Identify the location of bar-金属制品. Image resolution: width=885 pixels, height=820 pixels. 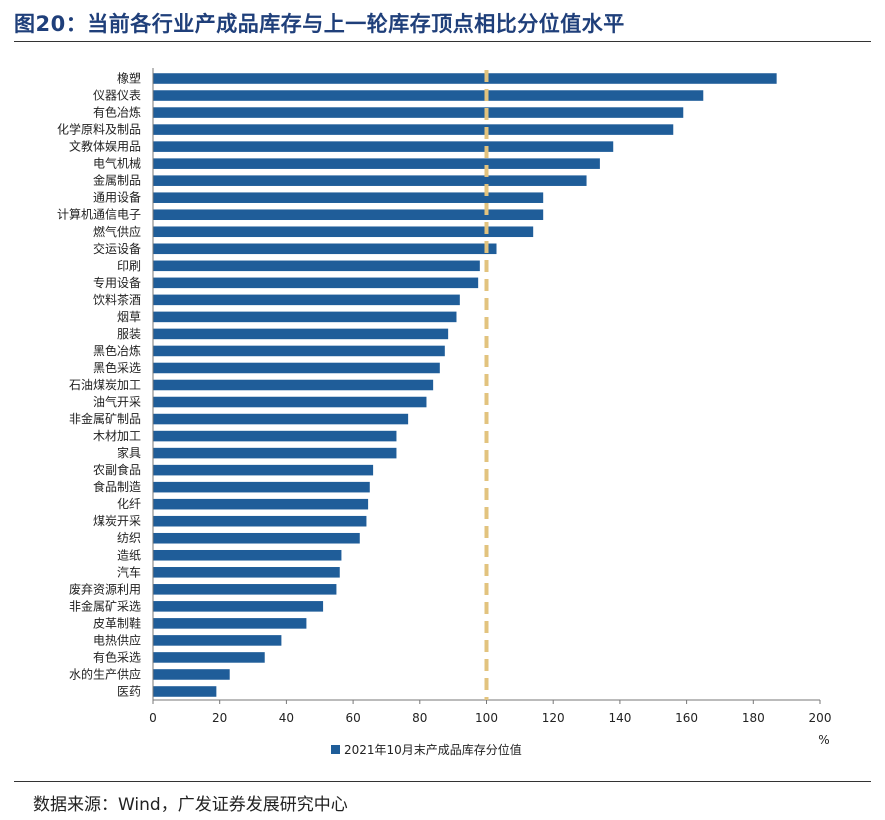
(370, 180).